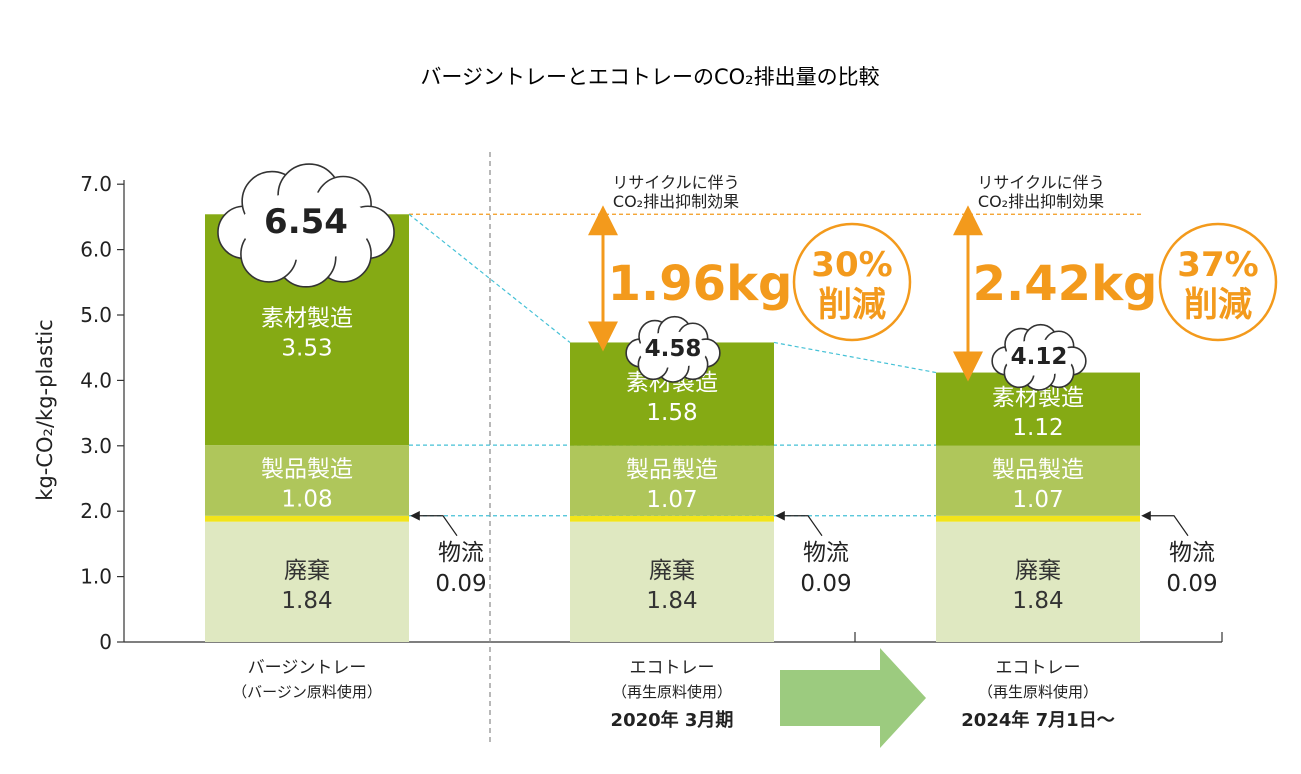  I want to click on progression-arrow, so click(853, 698).